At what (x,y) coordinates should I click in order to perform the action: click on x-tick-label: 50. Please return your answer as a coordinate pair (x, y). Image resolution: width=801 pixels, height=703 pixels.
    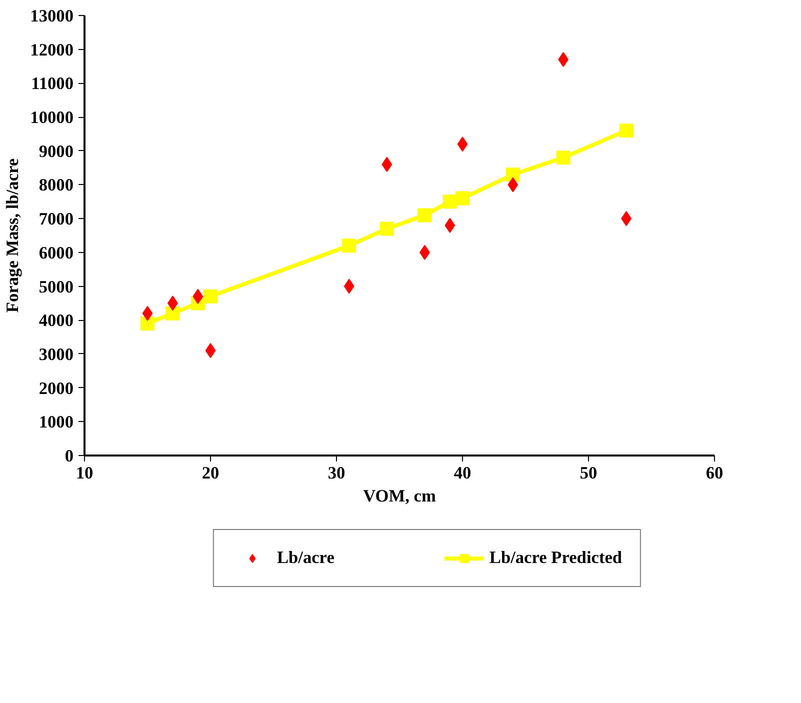
    Looking at the image, I should click on (589, 473).